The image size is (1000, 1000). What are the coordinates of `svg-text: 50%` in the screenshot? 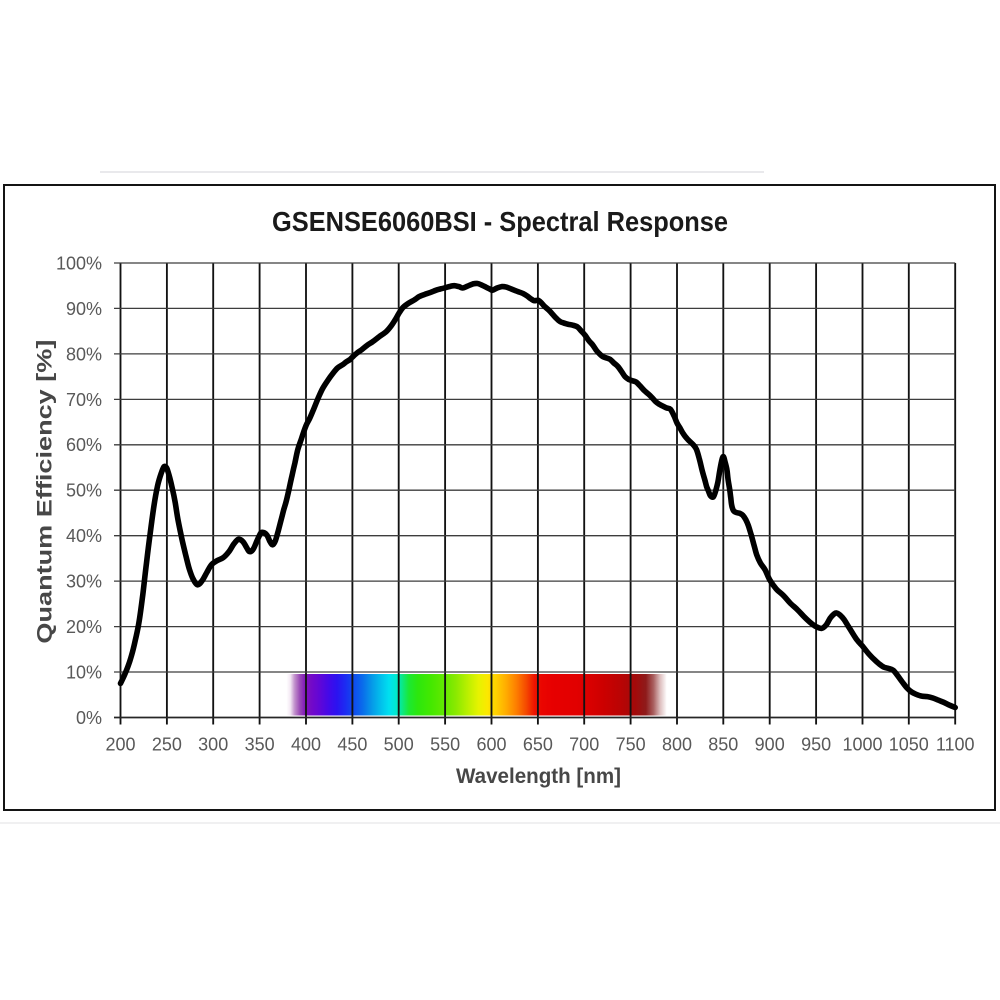 It's located at (84, 491).